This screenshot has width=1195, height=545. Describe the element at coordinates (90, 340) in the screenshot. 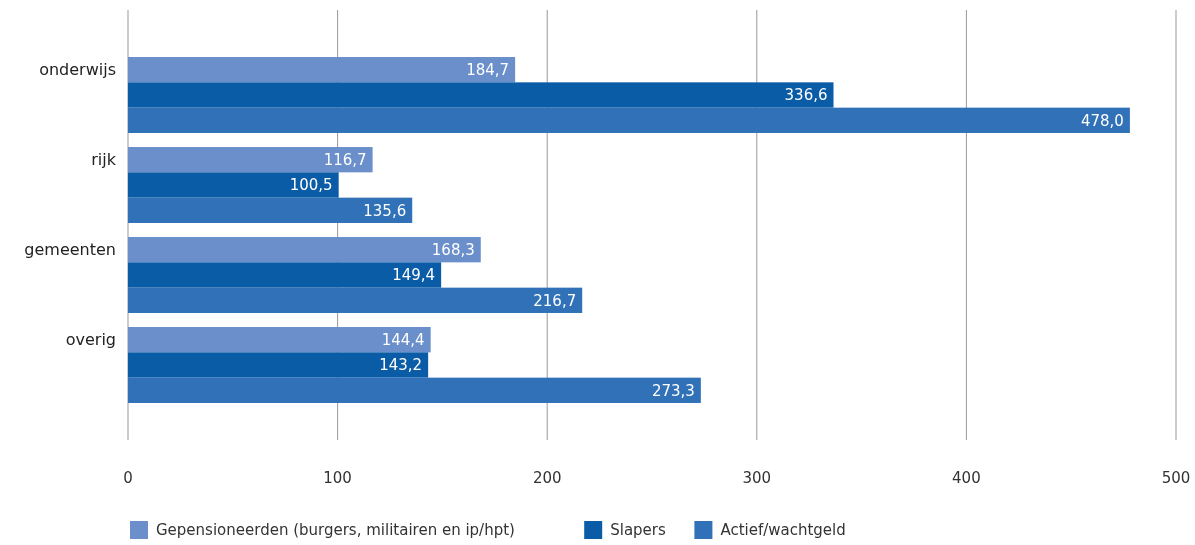

I see `y-tick-label: overig` at that location.